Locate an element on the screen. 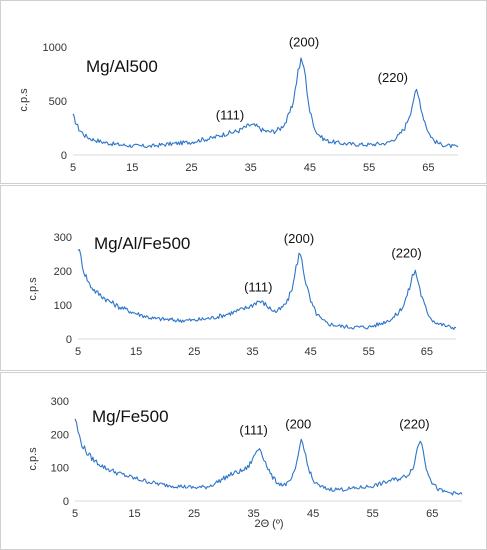 This screenshot has width=487, height=550. x-axis-label: 2Θ (º) is located at coordinates (268, 524).